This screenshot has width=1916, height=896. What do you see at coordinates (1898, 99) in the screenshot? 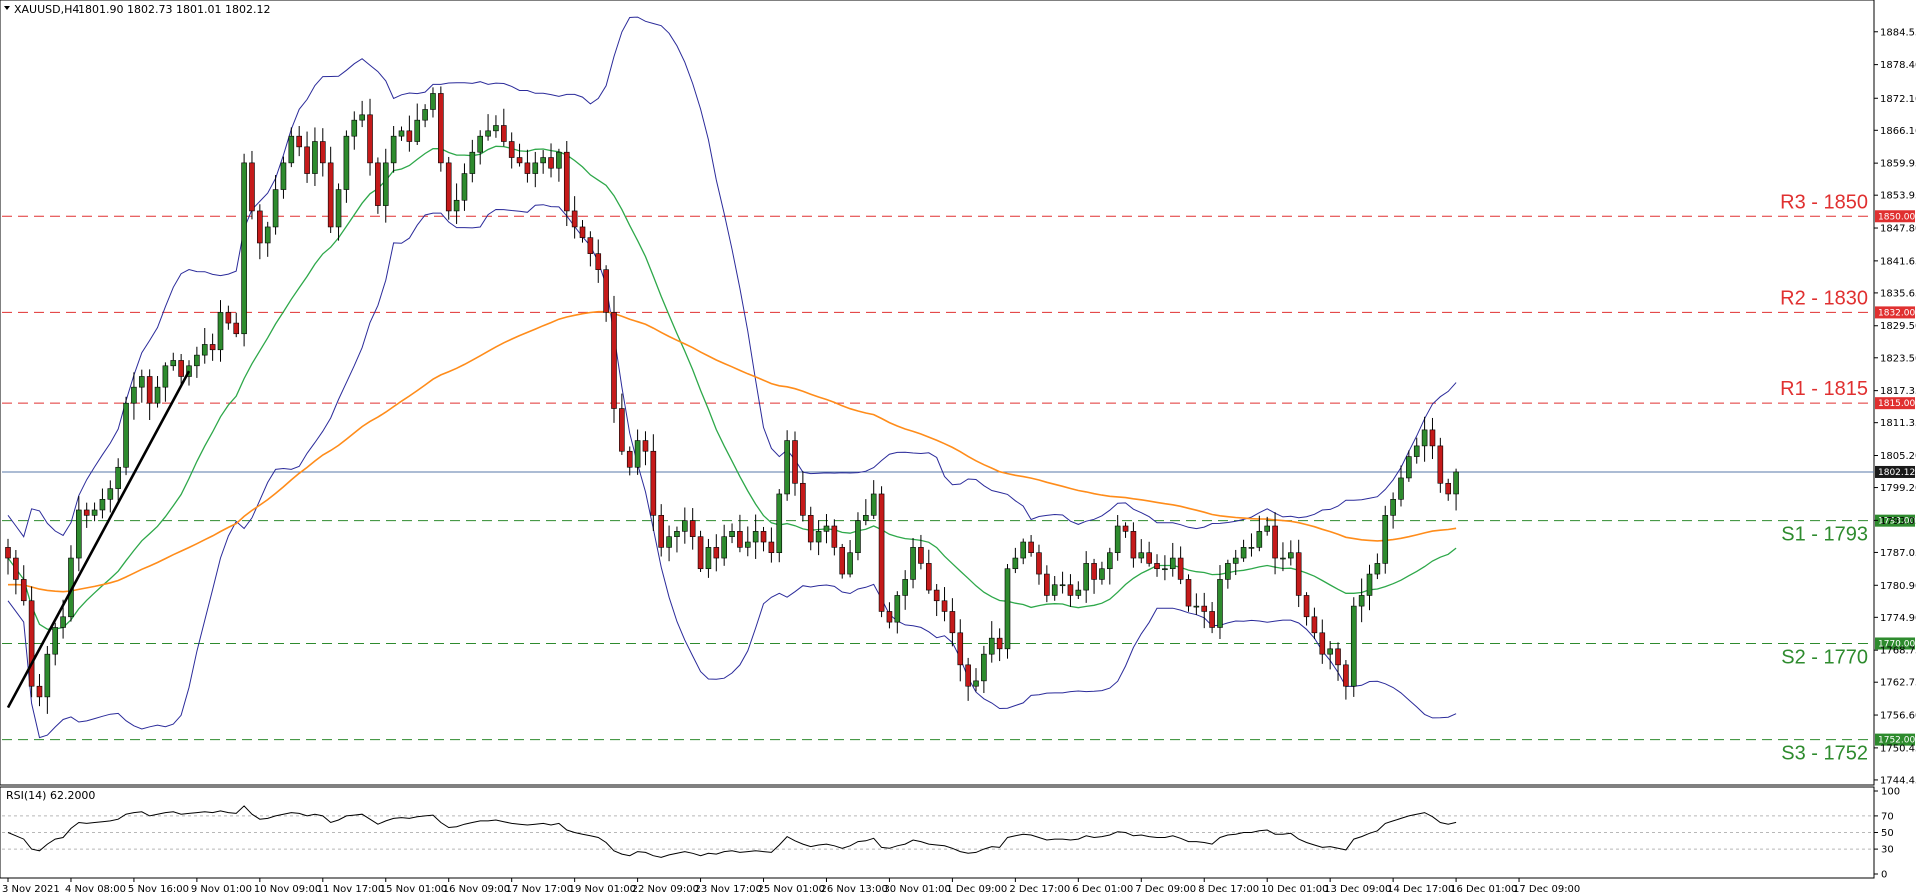
I see `y-tick-label: 1872.10` at bounding box center [1898, 99].